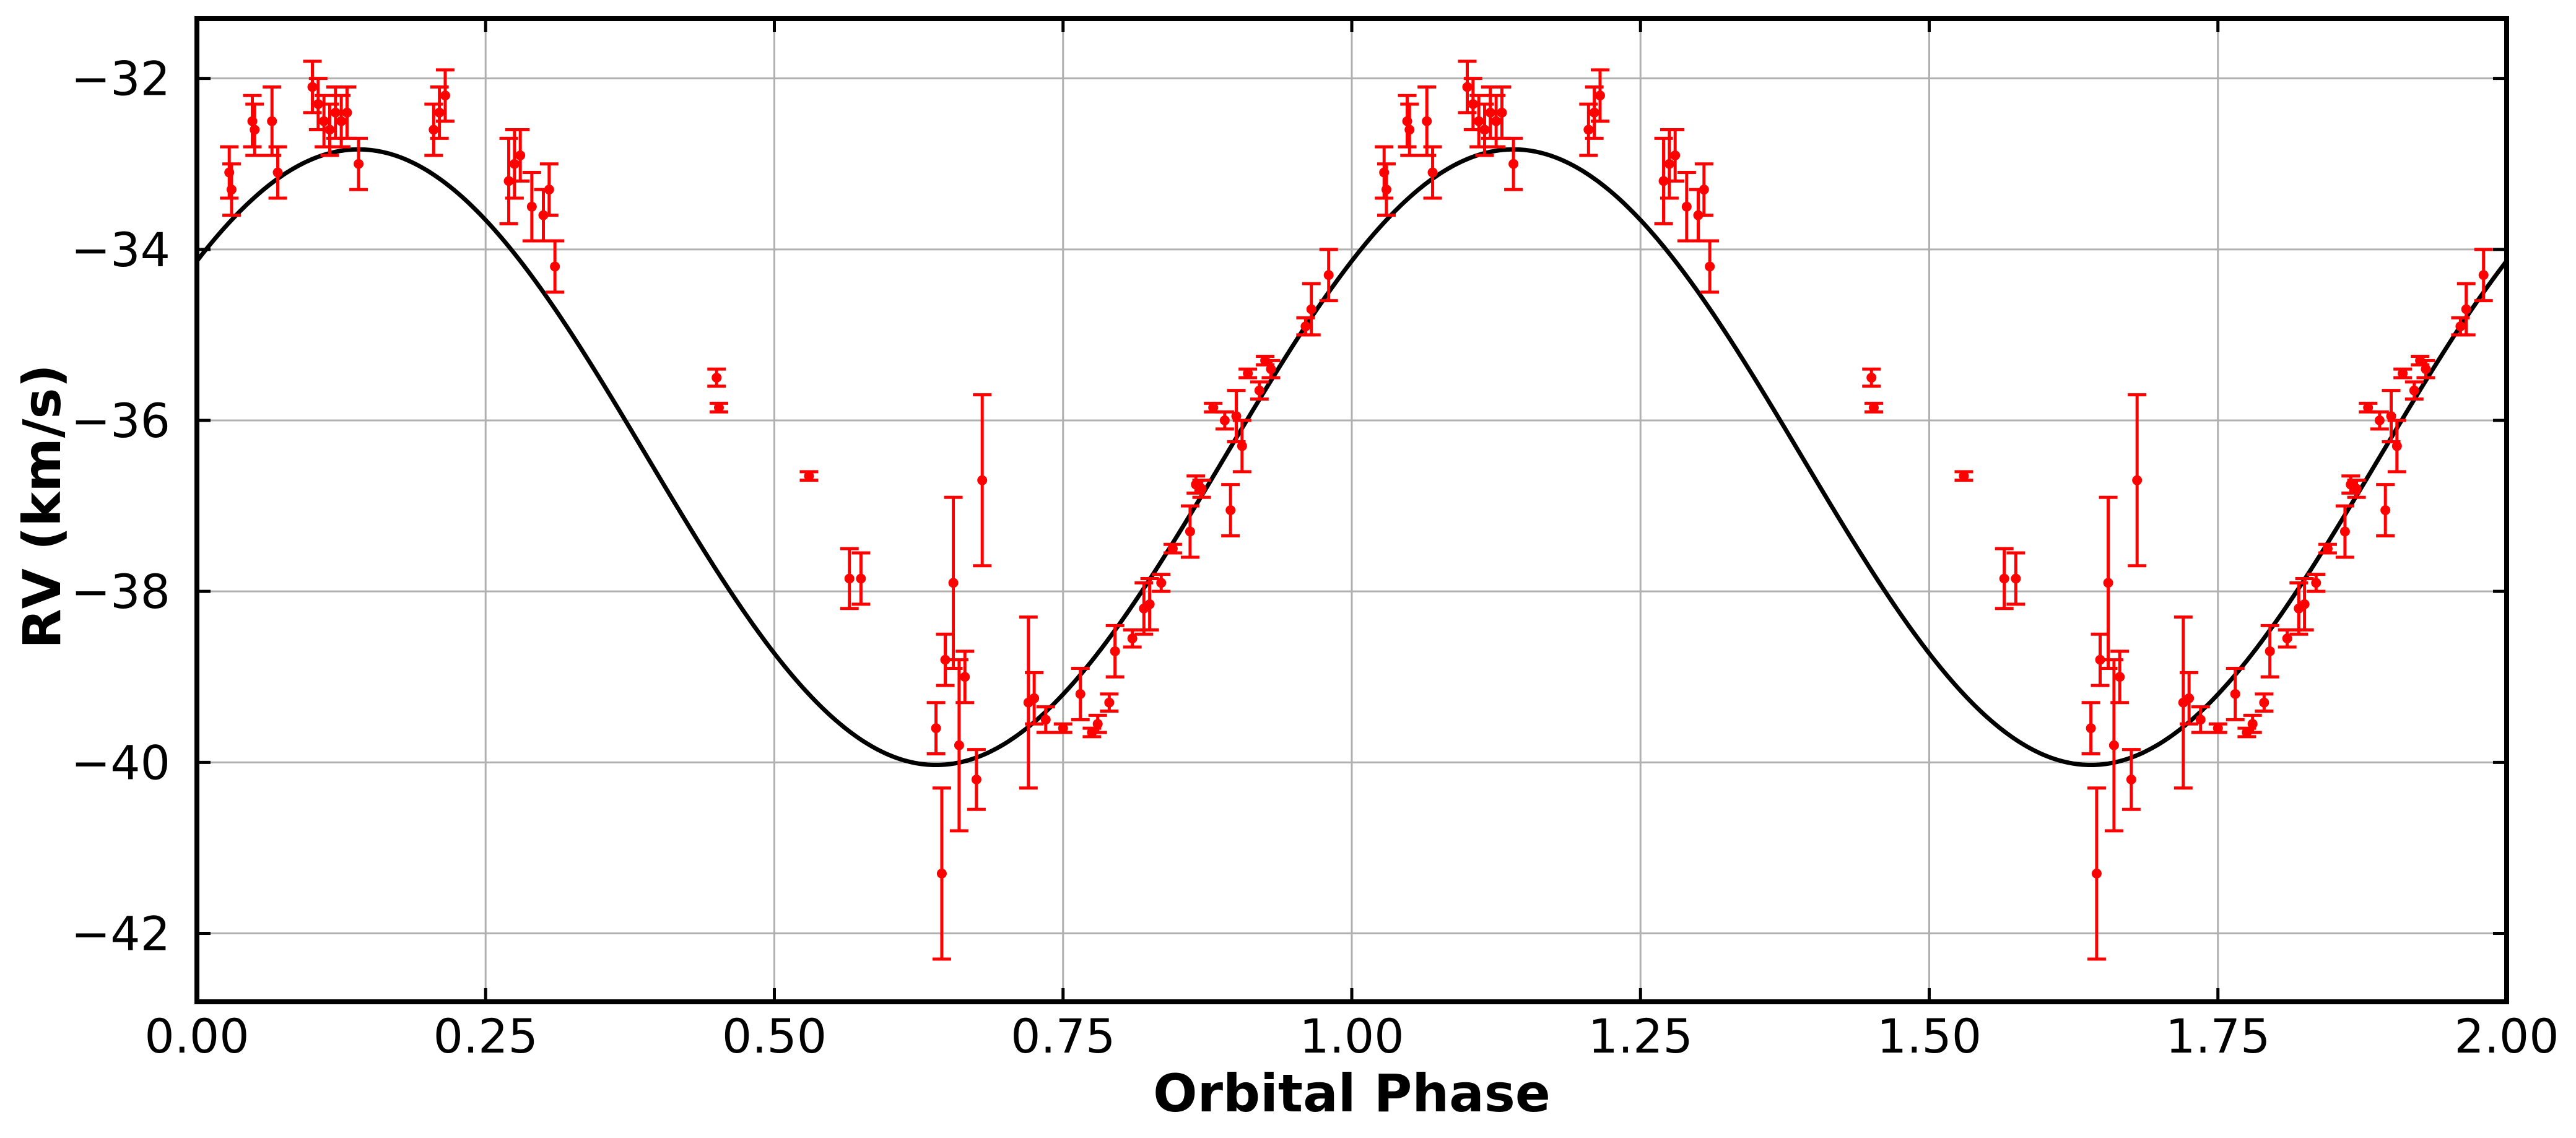 The image size is (2576, 1138). Describe the element at coordinates (2506, 1036) in the screenshot. I see `x-tick-label: 2.00` at that location.